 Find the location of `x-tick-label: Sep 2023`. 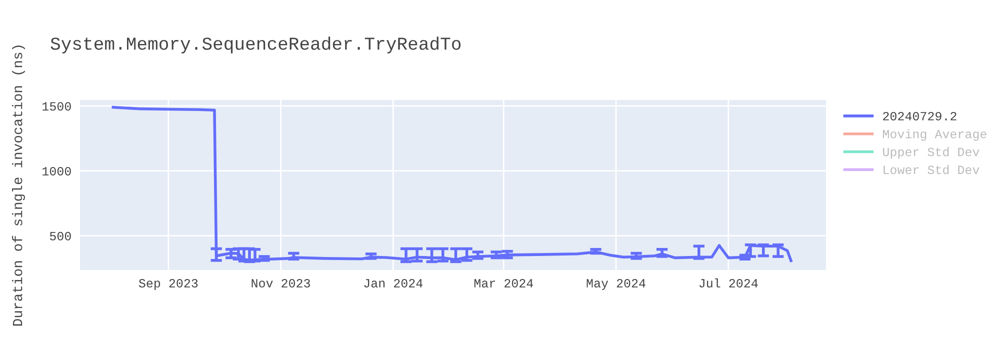

x-tick-label: Sep 2023 is located at coordinates (168, 284).